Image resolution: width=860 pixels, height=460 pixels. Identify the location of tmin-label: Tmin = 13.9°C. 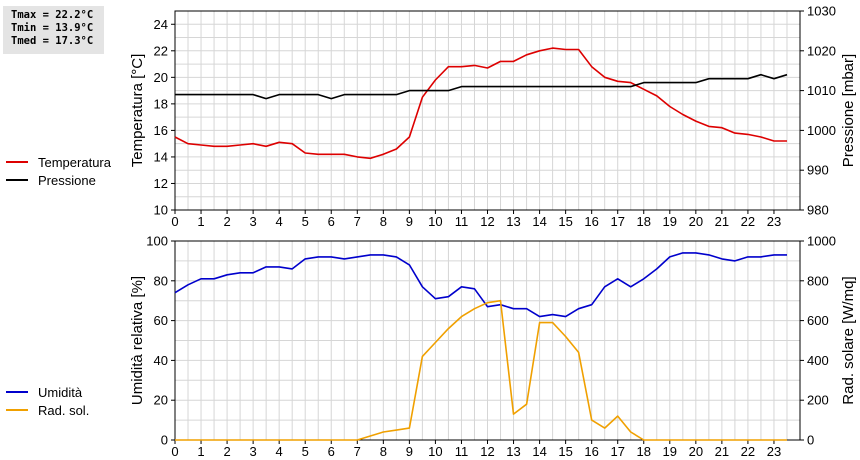
(52, 28).